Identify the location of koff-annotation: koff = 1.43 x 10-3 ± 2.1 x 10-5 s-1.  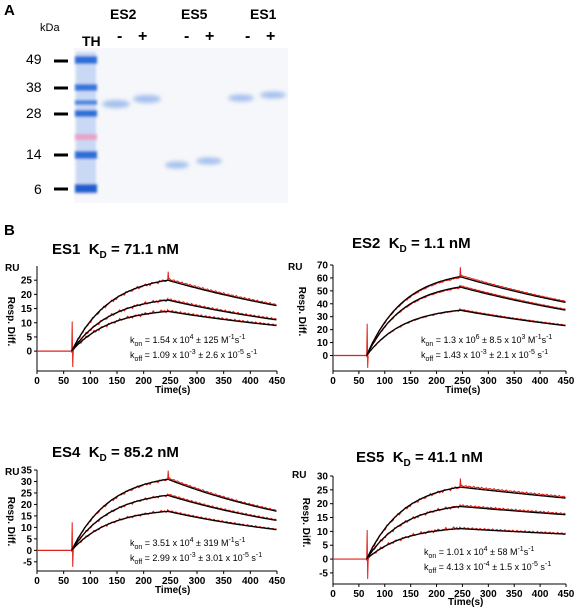
(485, 356).